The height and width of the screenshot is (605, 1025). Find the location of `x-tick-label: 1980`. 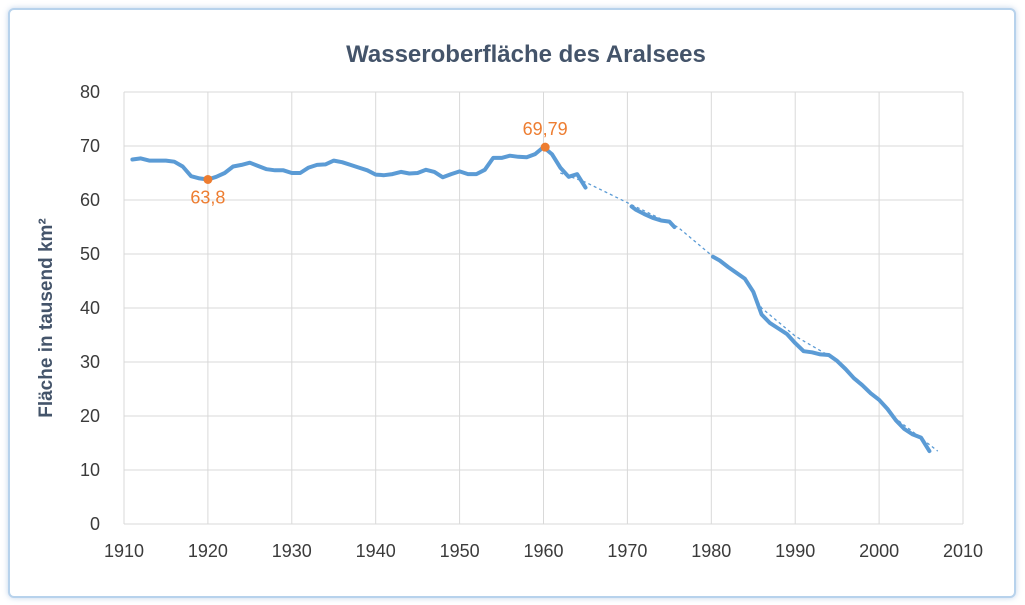

x-tick-label: 1980 is located at coordinates (711, 551).